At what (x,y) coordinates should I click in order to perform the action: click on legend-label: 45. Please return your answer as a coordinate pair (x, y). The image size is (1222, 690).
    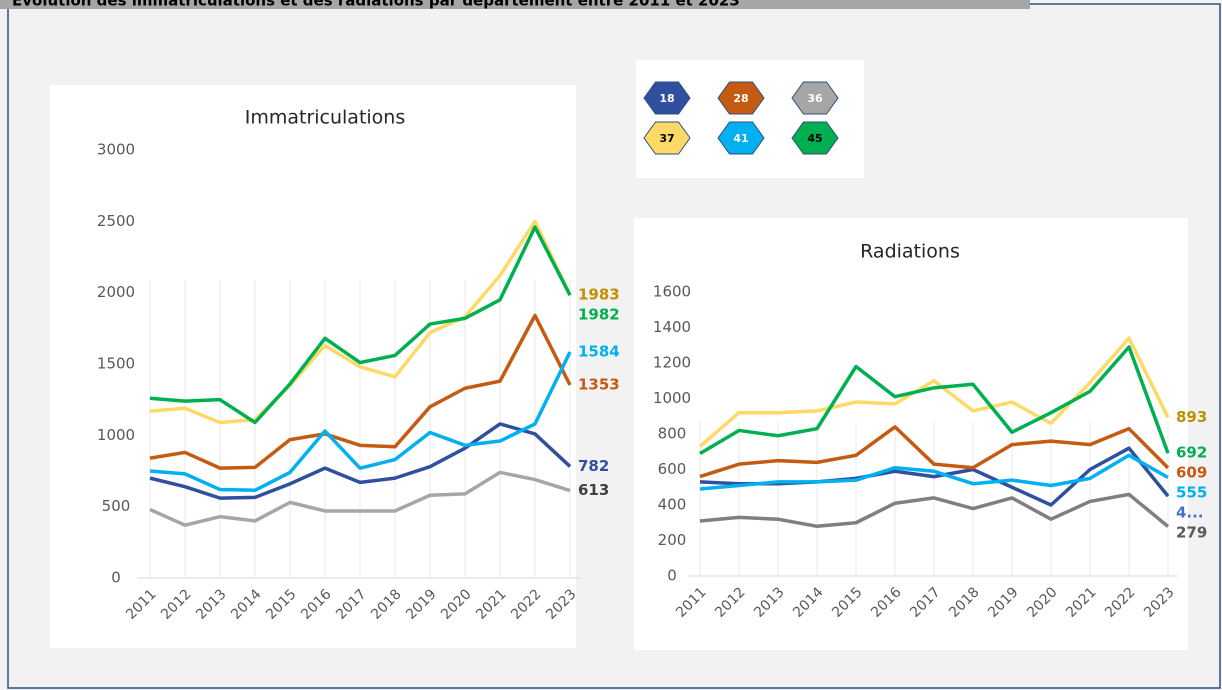
    Looking at the image, I should click on (814, 138).